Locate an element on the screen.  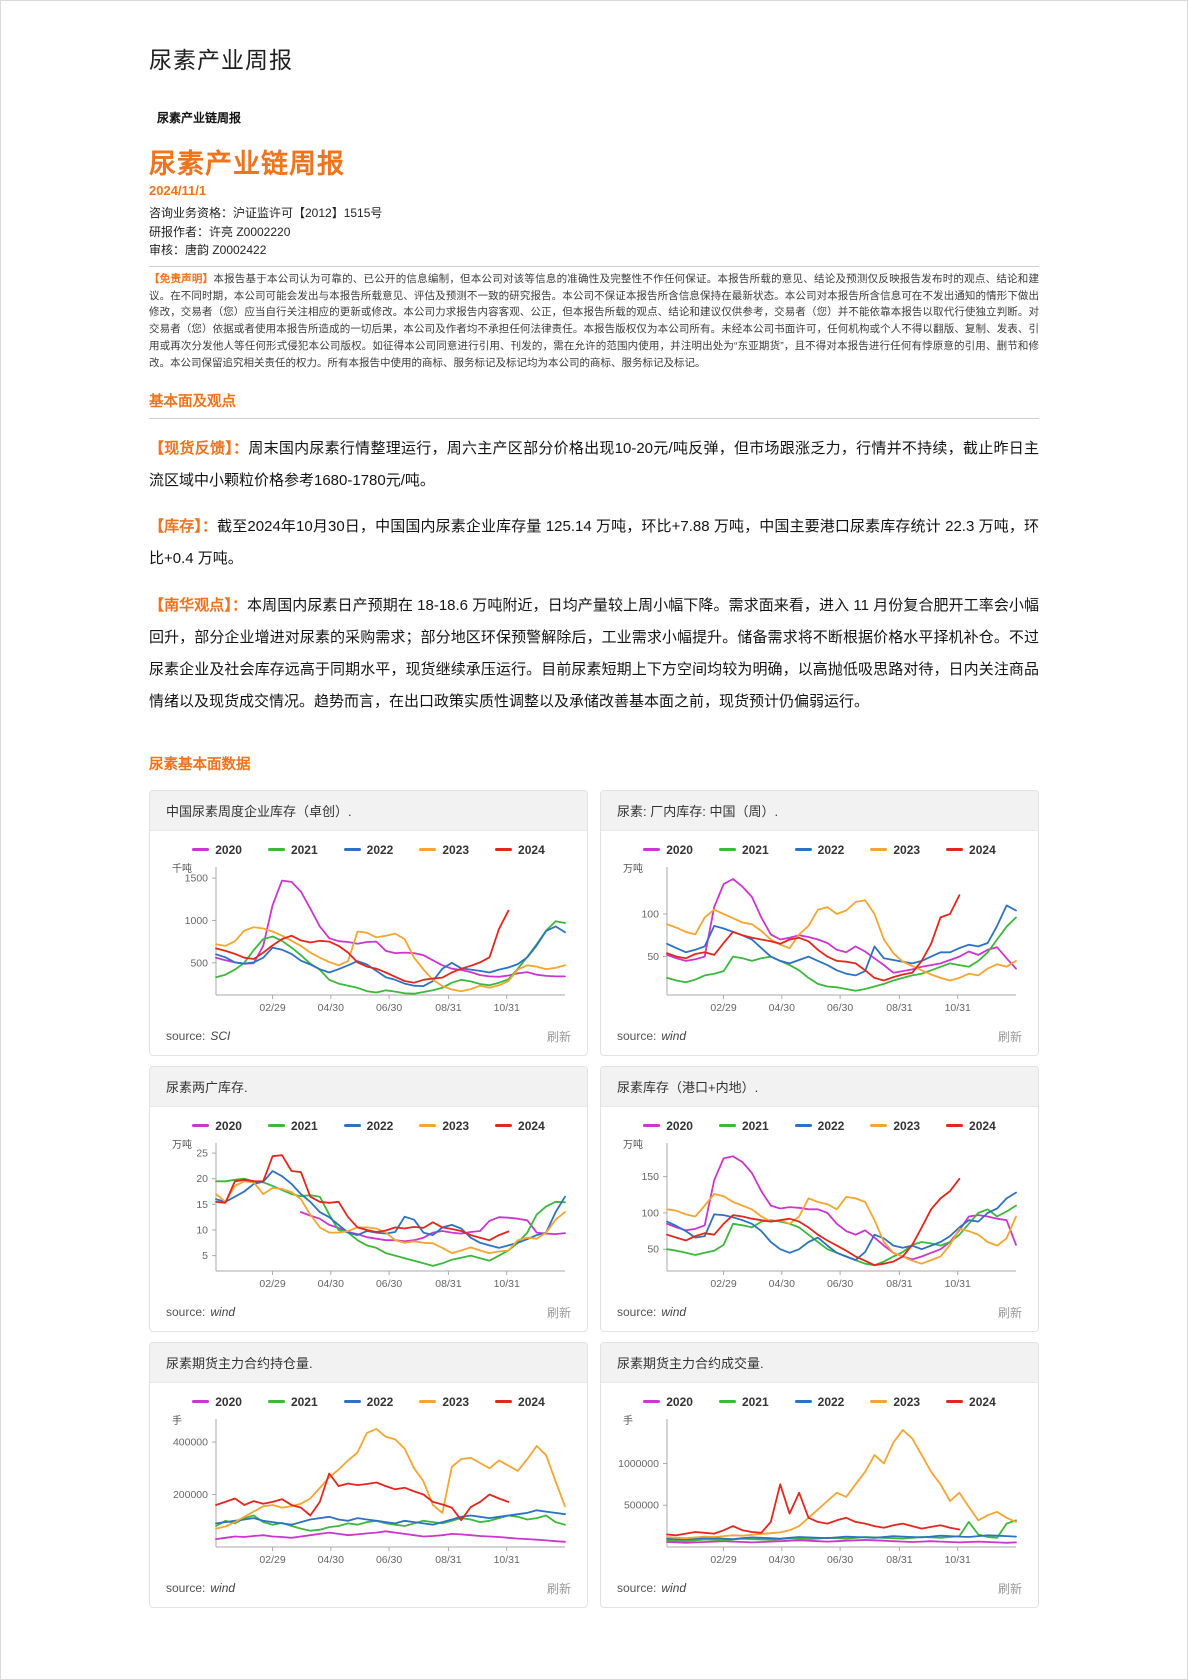
svg-text: 150 is located at coordinates (650, 1177).